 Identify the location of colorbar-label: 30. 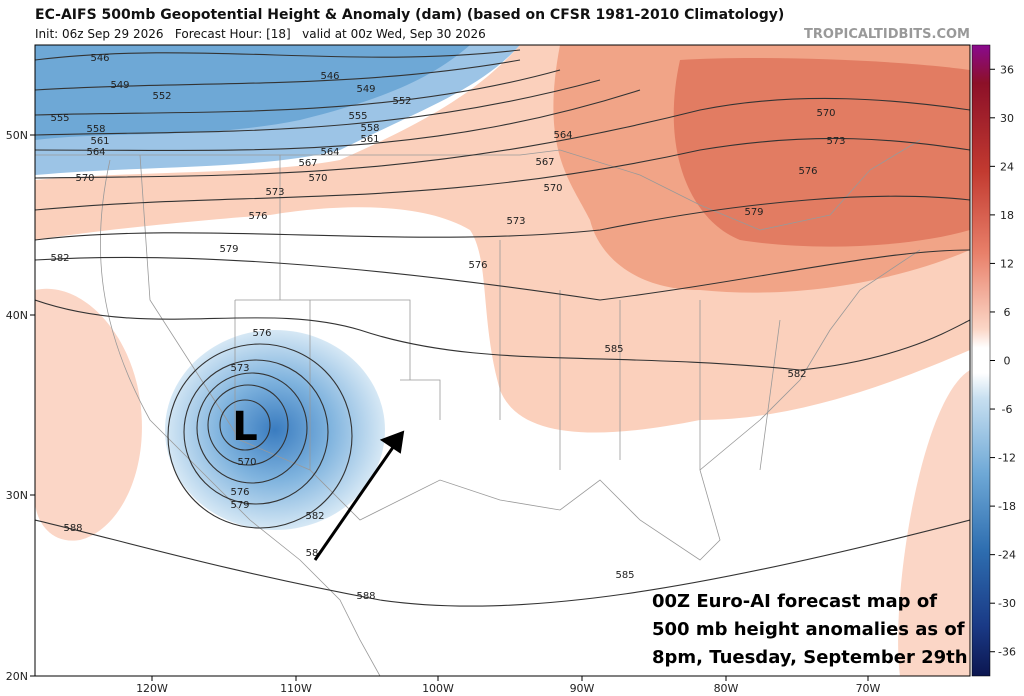
(1007, 118).